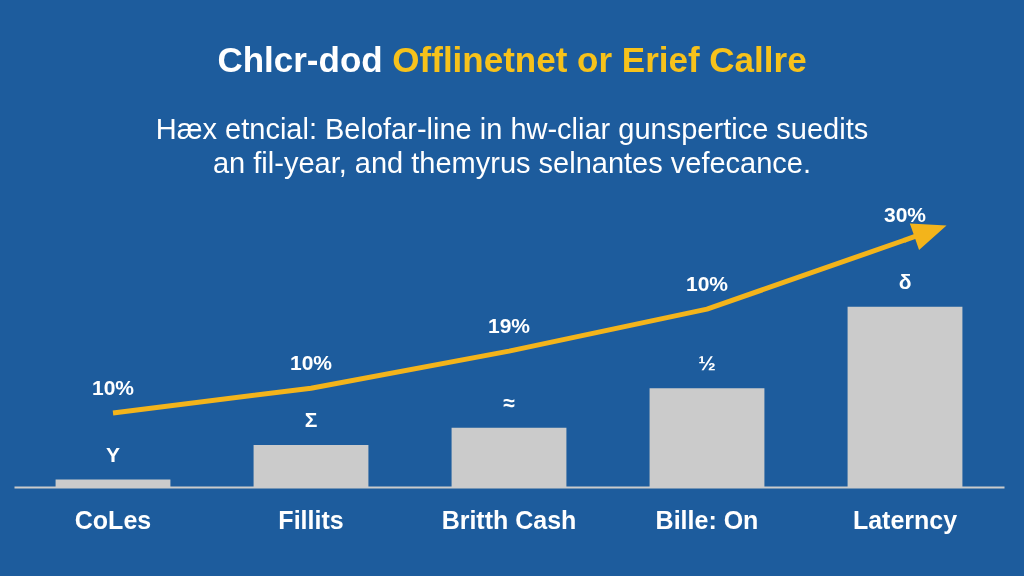  Describe the element at coordinates (113, 519) in the screenshot. I see `x-tick-label: CoLes` at that location.